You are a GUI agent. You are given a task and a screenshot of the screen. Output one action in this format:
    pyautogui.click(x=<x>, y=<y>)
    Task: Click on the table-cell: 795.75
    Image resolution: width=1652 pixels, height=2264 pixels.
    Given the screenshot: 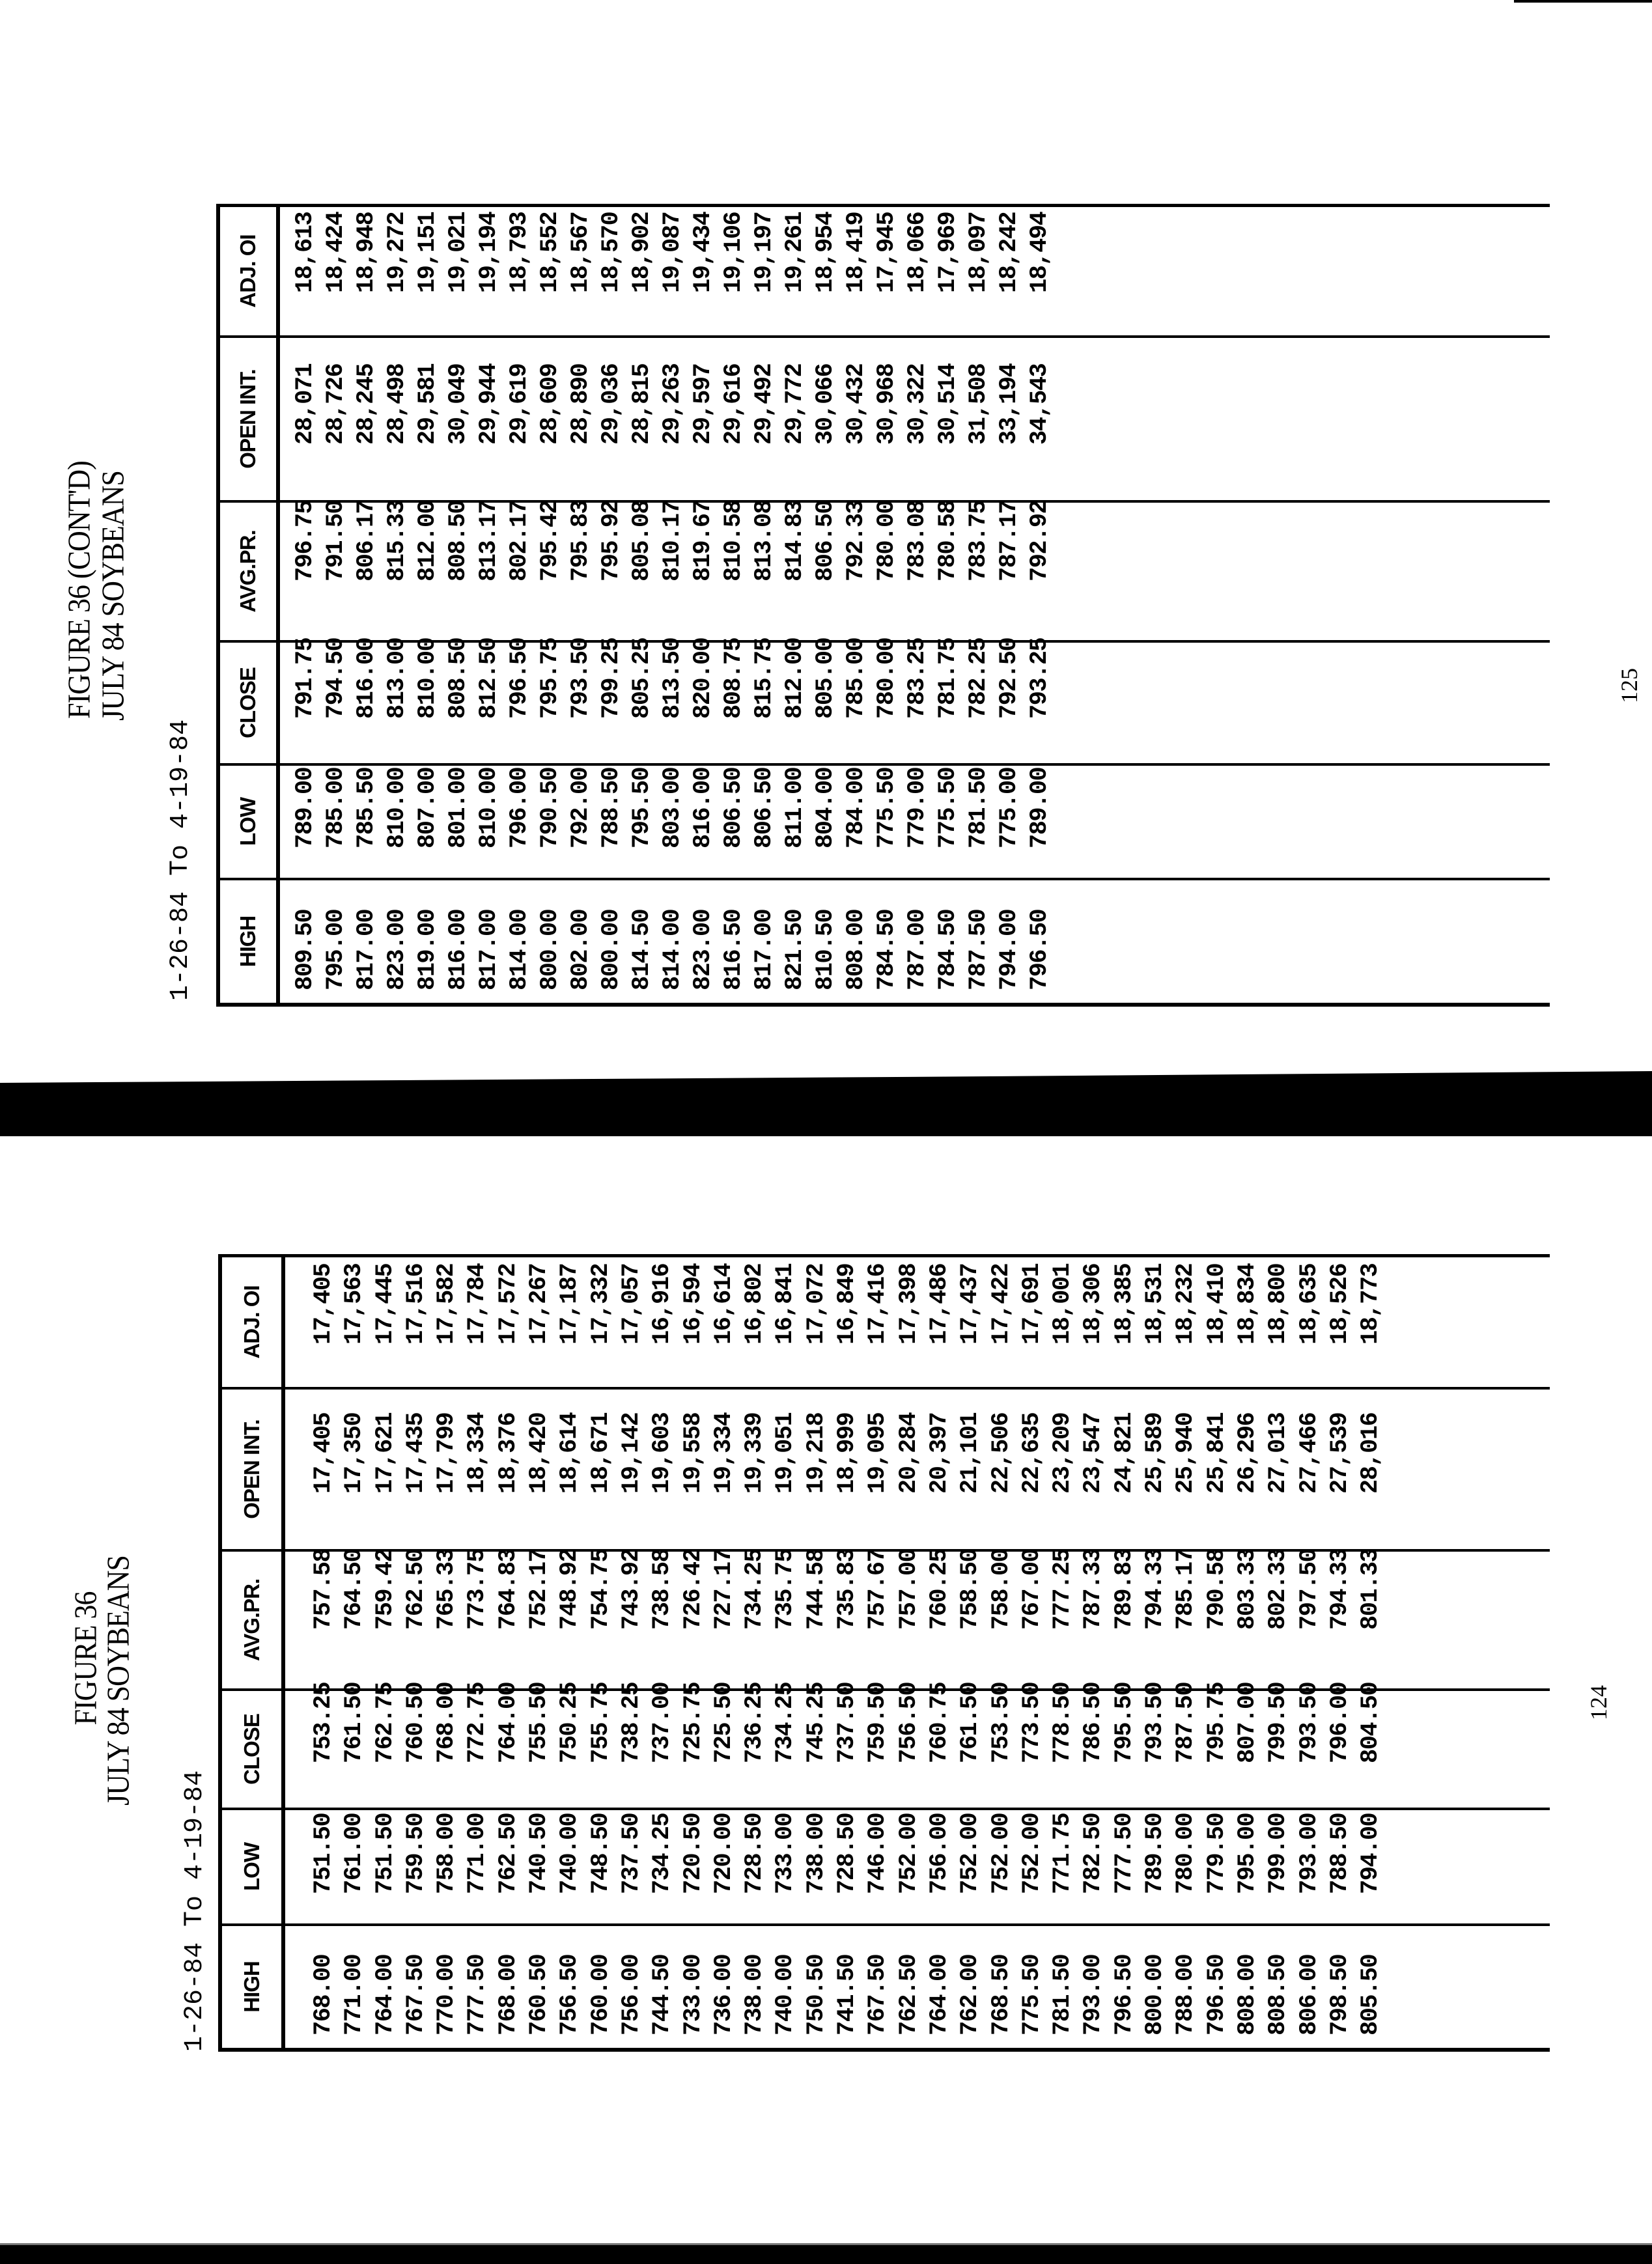 What is the action you would take?
    pyautogui.click(x=1217, y=1722)
    